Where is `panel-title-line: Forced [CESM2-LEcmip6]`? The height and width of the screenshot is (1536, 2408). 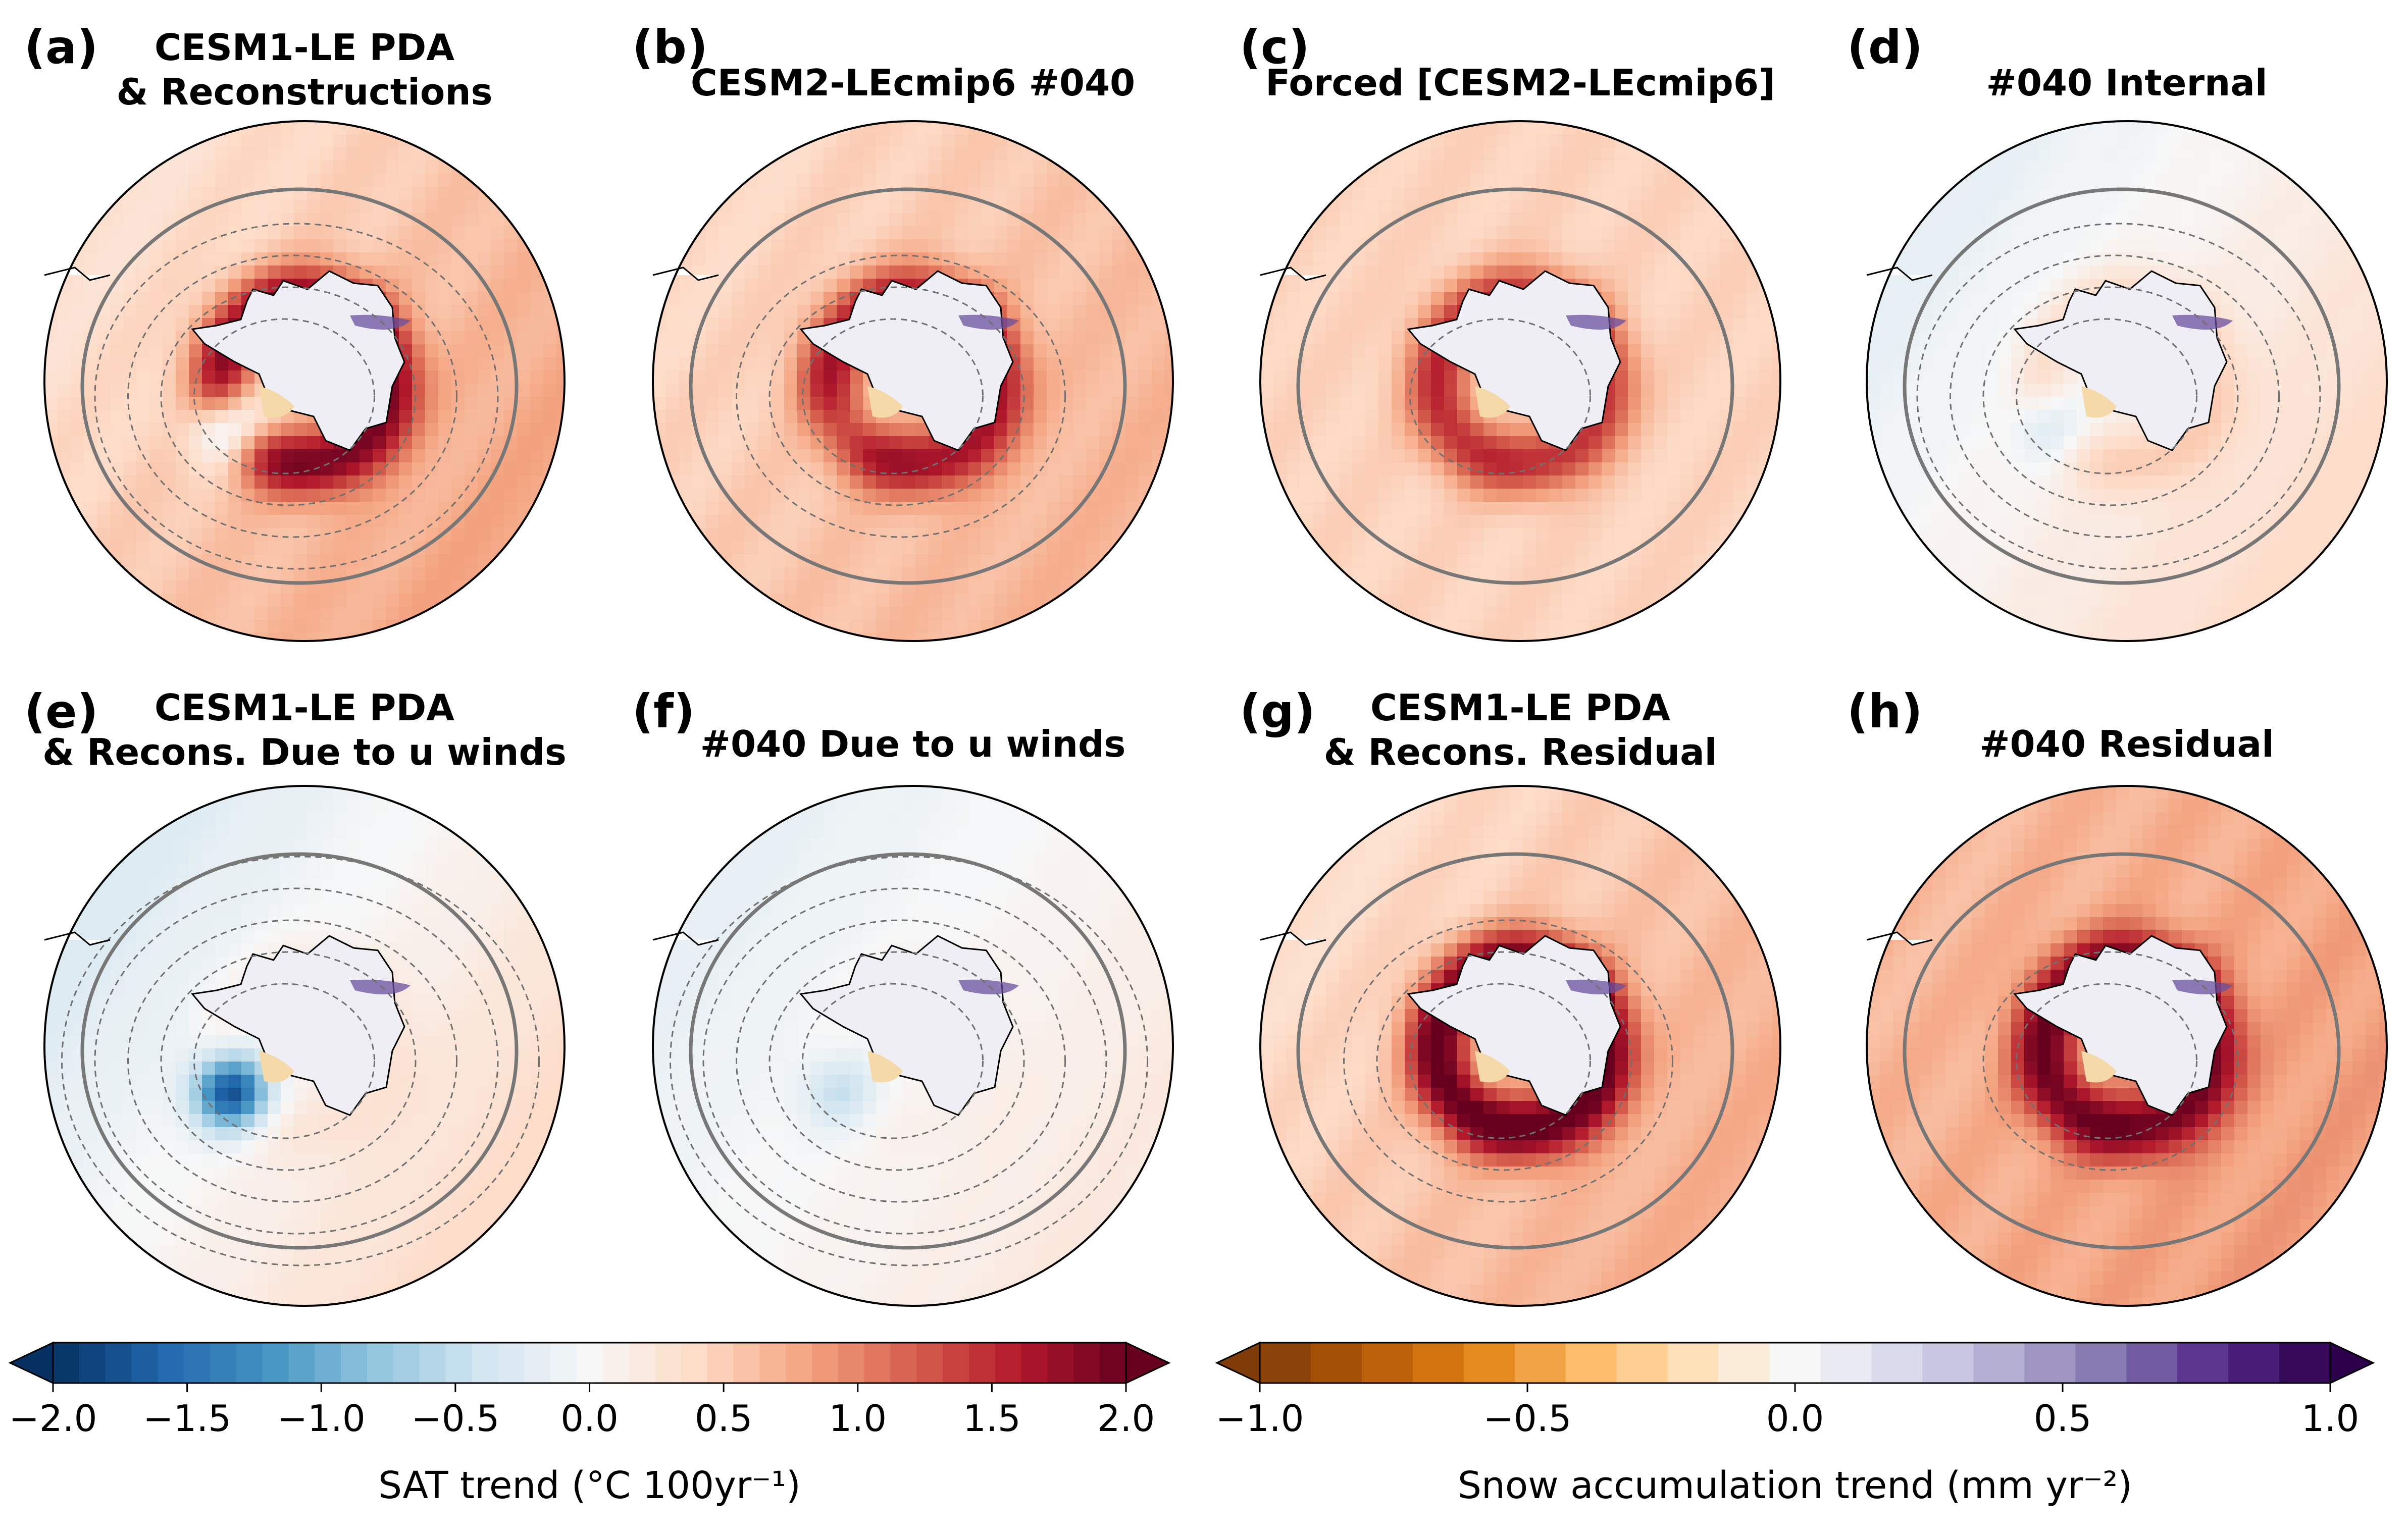 panel-title-line: Forced [CESM2-LEcmip6] is located at coordinates (1520, 83).